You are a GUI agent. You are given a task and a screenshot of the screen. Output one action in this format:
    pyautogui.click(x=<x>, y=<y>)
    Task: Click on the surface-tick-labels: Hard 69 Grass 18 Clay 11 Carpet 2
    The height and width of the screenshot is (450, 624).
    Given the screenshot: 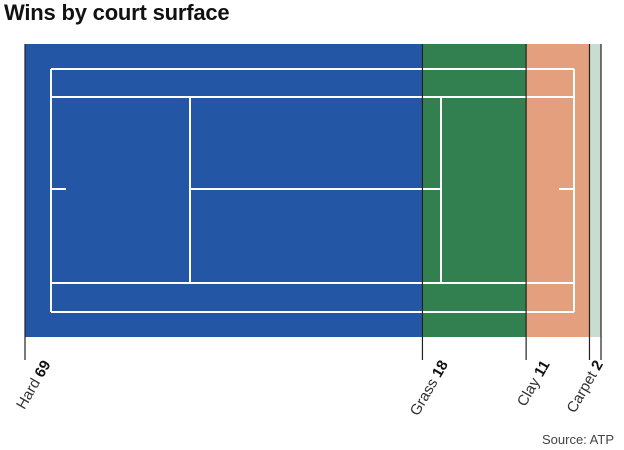 What is the action you would take?
    pyautogui.click(x=310, y=388)
    